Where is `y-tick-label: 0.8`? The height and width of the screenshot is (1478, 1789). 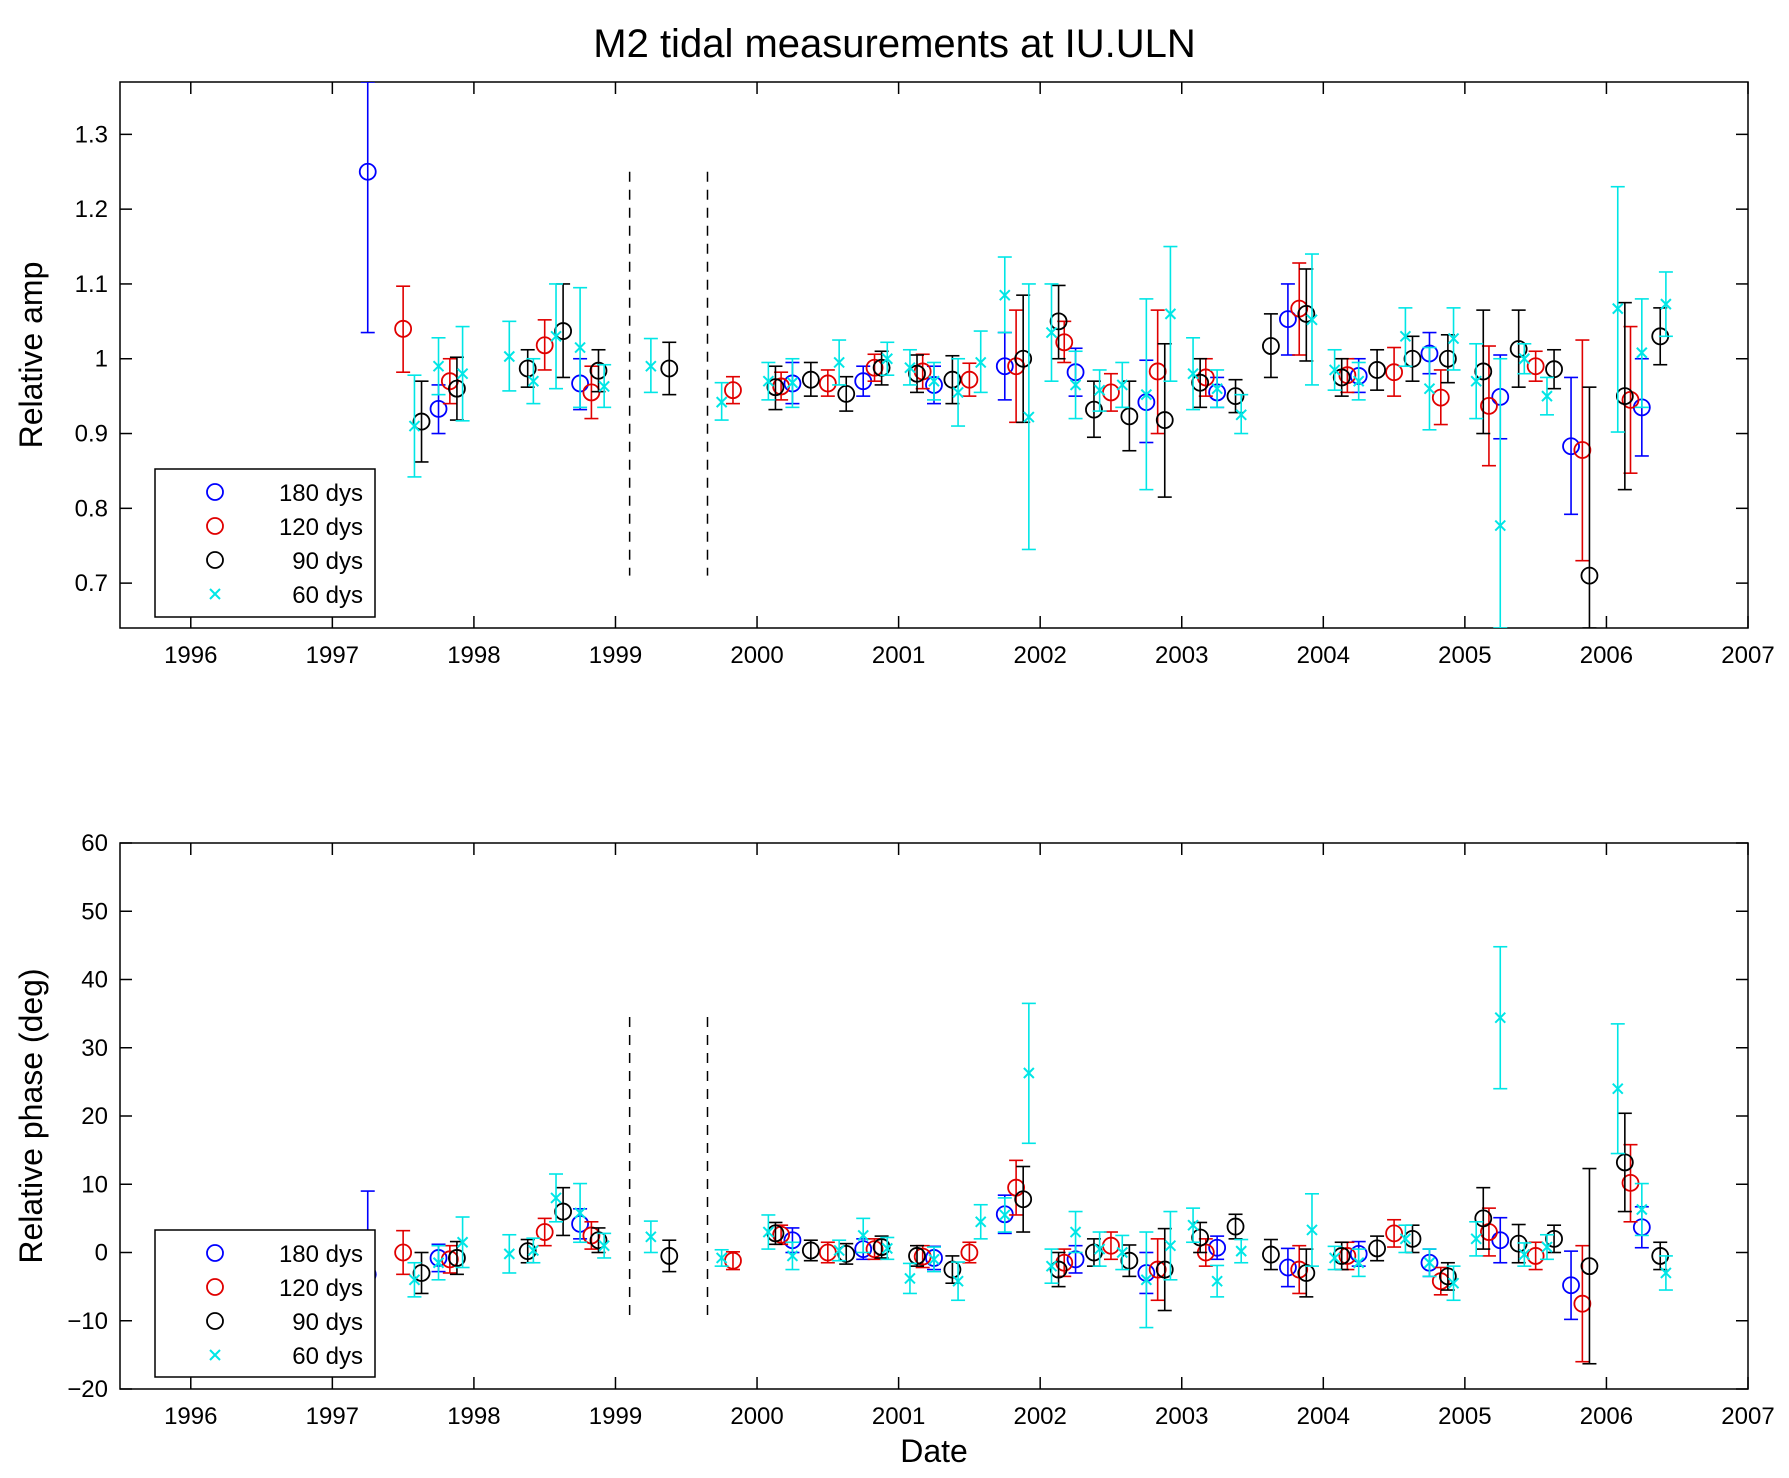
y-tick-label: 0.8 is located at coordinates (91, 508).